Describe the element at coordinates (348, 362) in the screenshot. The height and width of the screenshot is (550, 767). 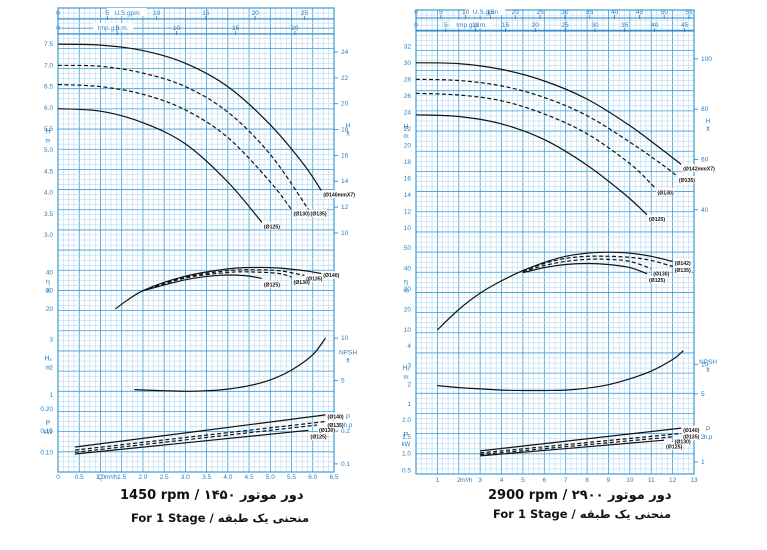
I see `right-axis-unit: ft` at that location.